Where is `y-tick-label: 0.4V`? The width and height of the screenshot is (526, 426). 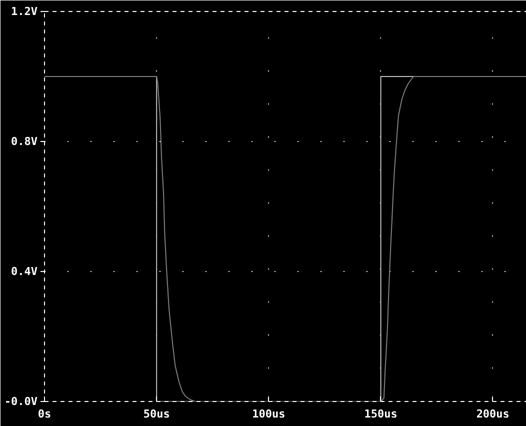
y-tick-label: 0.4V is located at coordinates (24, 271).